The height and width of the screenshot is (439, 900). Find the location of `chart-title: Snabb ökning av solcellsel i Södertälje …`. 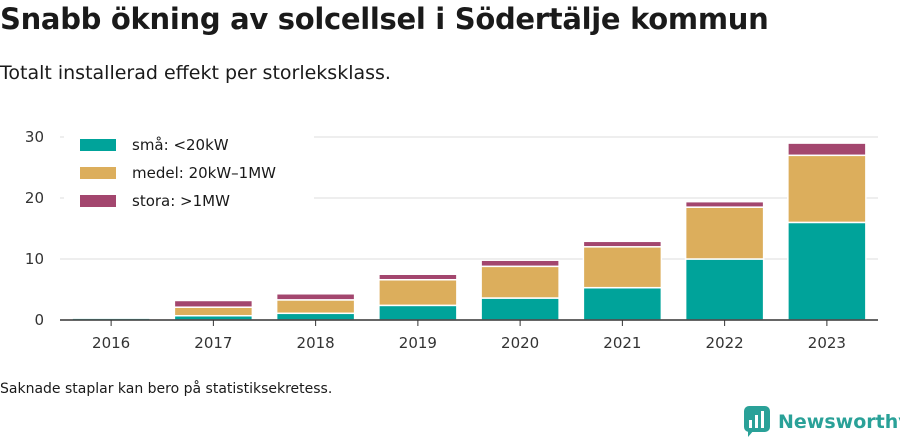

chart-title: Snabb ökning av solcellsel i Södertälje … is located at coordinates (384, 19).